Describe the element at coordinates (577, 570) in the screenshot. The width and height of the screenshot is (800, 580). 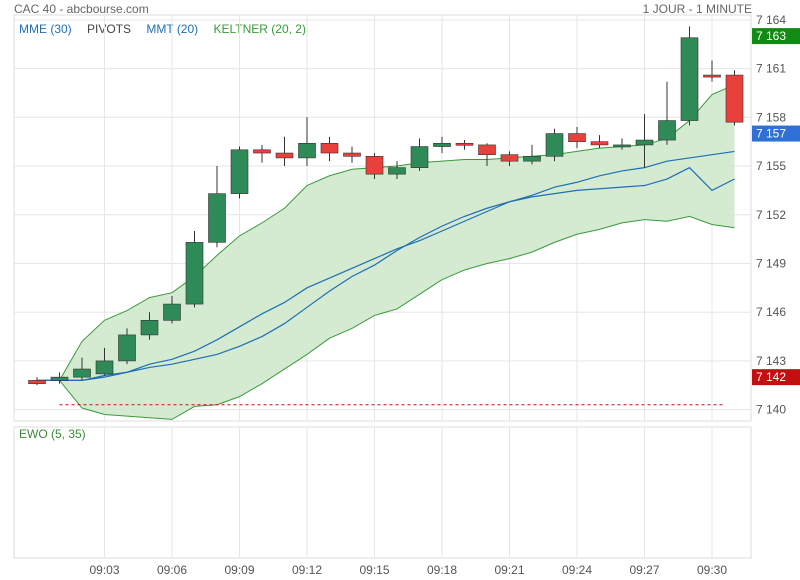
I see `x-tick-label: 09:24` at that location.